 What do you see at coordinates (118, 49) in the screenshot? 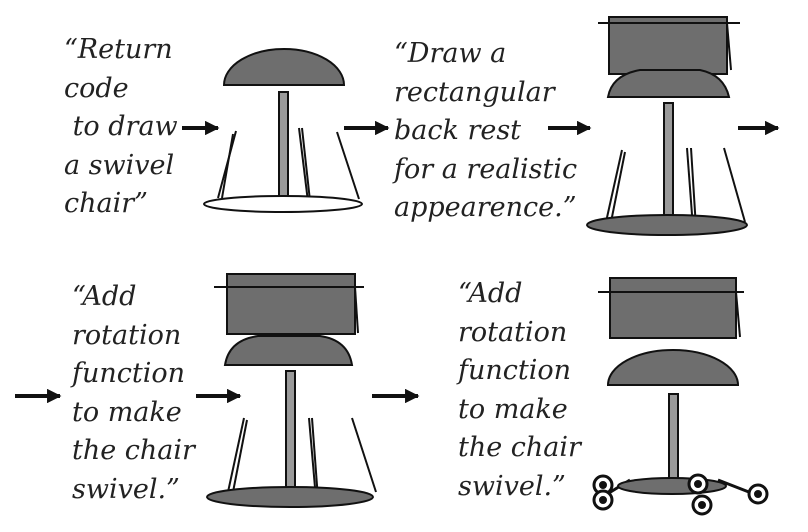
I see `caption-line: “Return` at bounding box center [118, 49].